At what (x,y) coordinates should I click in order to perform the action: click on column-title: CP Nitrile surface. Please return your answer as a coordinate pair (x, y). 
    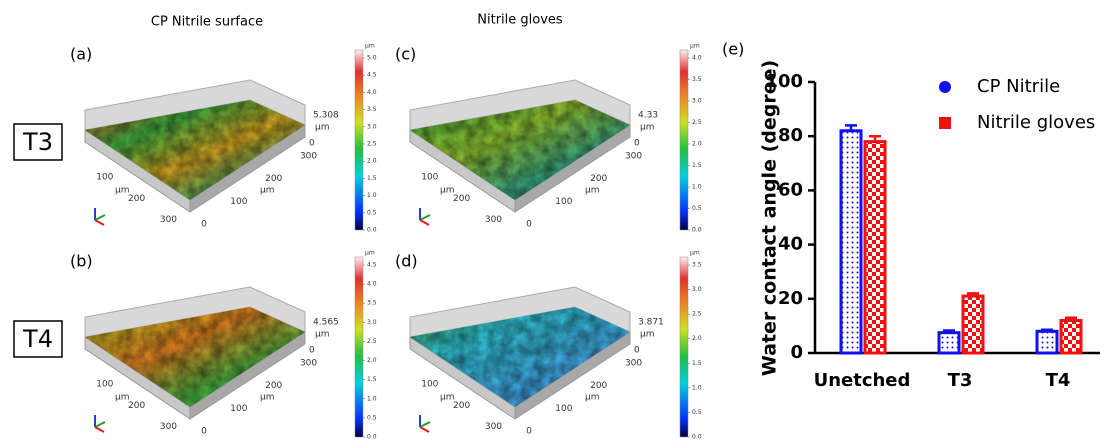
    Looking at the image, I should click on (207, 22).